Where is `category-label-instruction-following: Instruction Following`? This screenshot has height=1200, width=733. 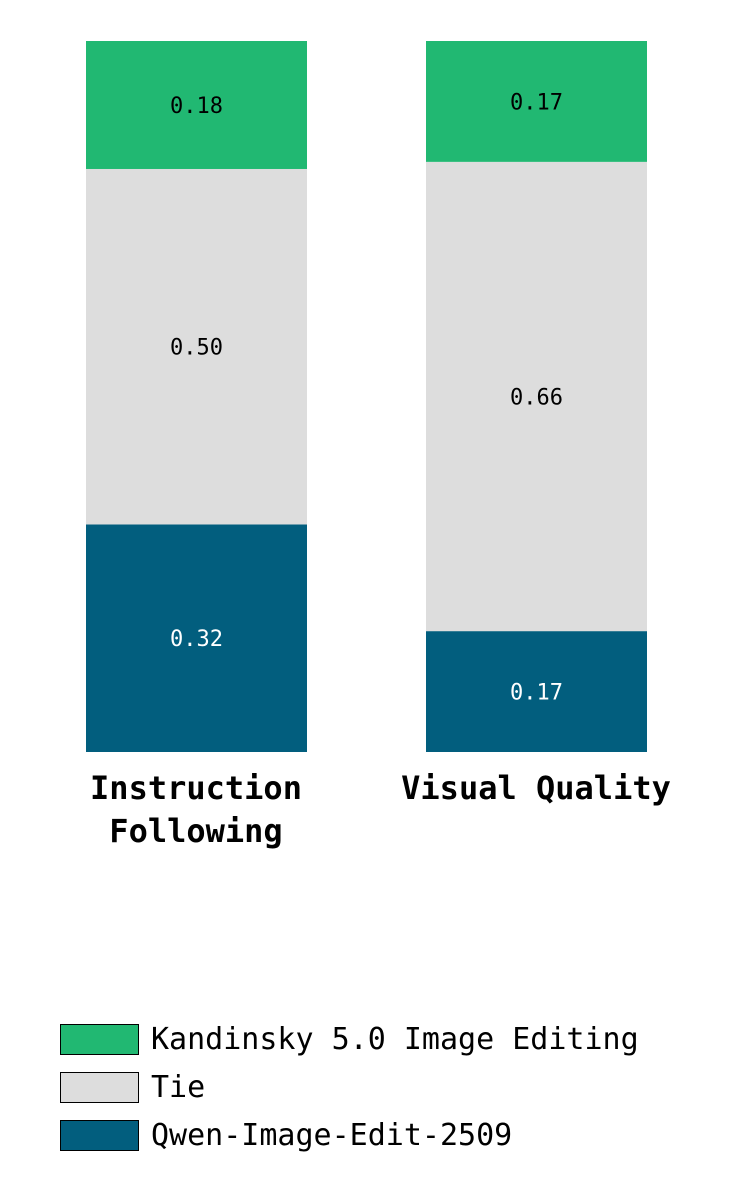 category-label-instruction-following: Instruction Following is located at coordinates (196, 809).